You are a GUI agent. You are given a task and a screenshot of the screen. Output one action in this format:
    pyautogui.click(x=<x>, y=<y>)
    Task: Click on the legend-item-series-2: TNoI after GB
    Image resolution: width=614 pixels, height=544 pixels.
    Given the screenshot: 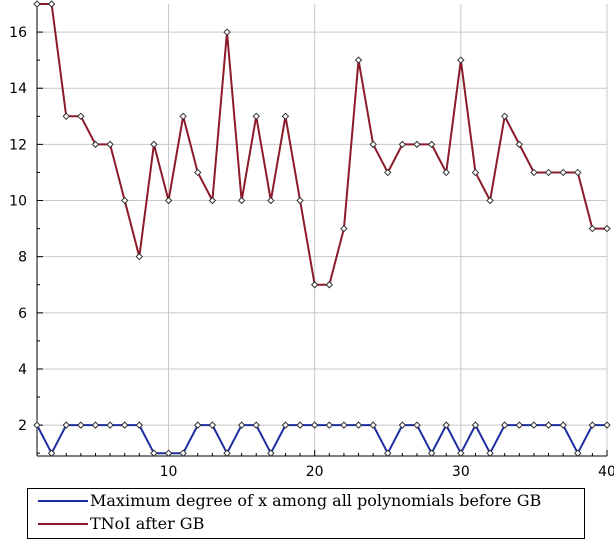 What is the action you would take?
    pyautogui.click(x=306, y=524)
    